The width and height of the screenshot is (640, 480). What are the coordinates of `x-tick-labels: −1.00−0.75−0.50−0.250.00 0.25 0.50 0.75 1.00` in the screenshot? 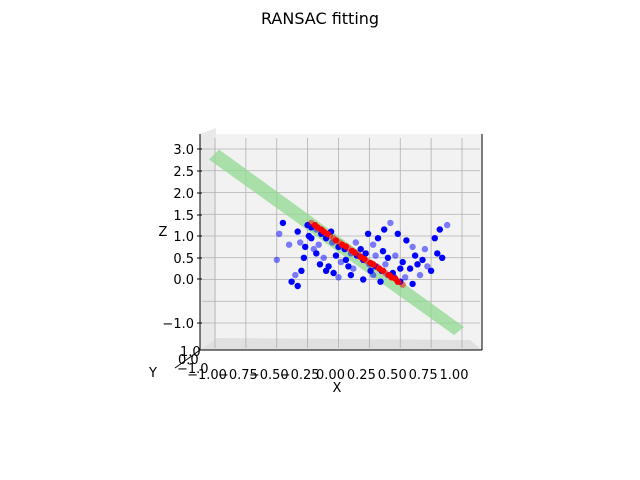 It's located at (327, 375).